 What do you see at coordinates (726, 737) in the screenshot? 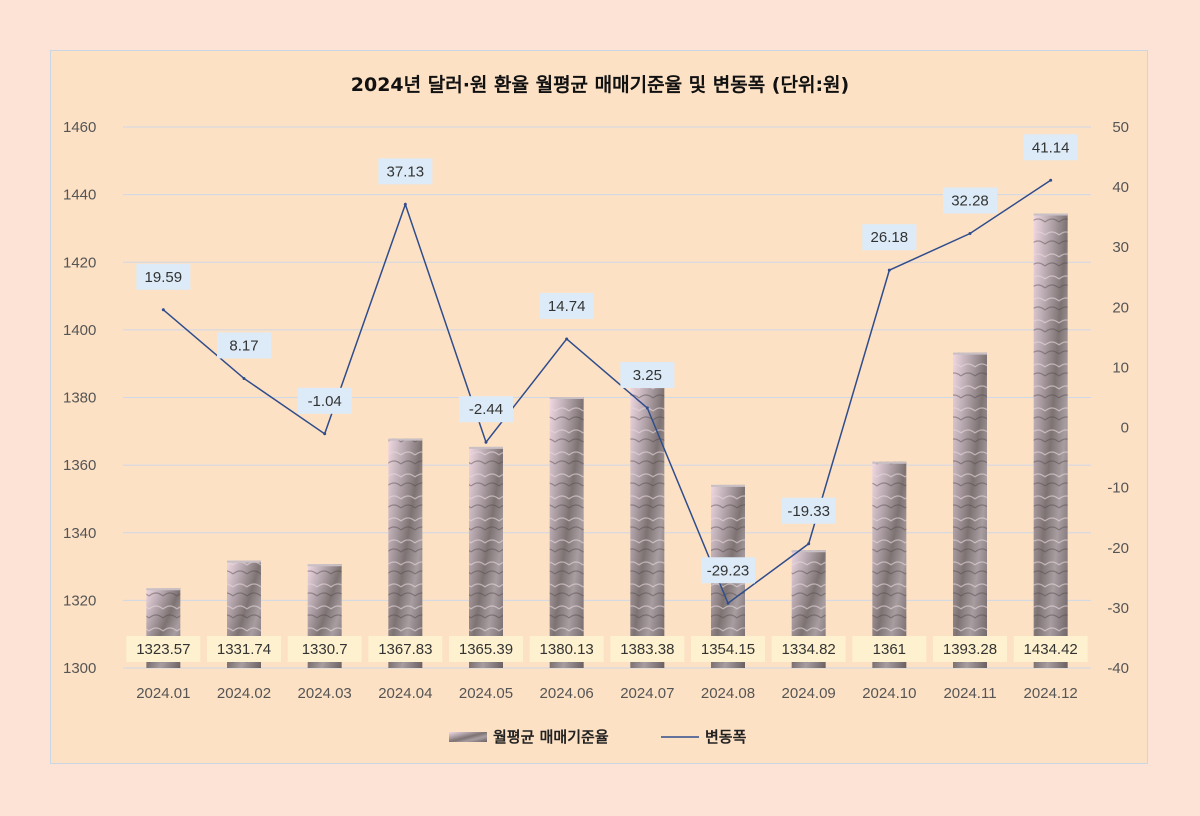
I see `legend-label-line: 변동폭` at bounding box center [726, 737].